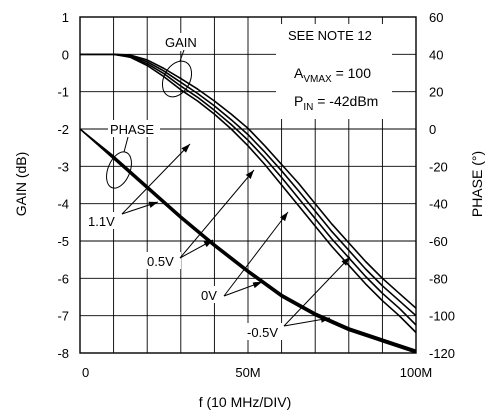 The width and height of the screenshot is (490, 418). I want to click on y-left-tick-label: -1, so click(63, 92).